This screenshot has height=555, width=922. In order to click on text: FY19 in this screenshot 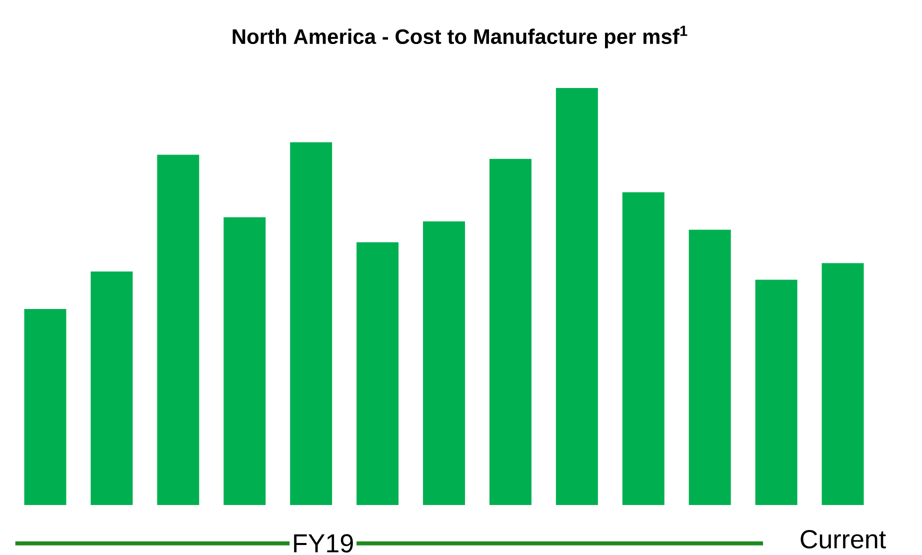, I will do `click(323, 543)`.